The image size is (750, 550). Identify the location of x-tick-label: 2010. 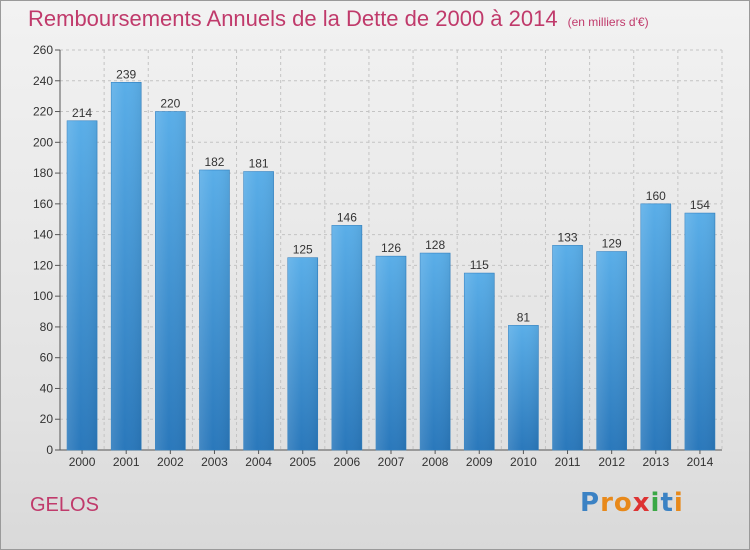
(523, 462).